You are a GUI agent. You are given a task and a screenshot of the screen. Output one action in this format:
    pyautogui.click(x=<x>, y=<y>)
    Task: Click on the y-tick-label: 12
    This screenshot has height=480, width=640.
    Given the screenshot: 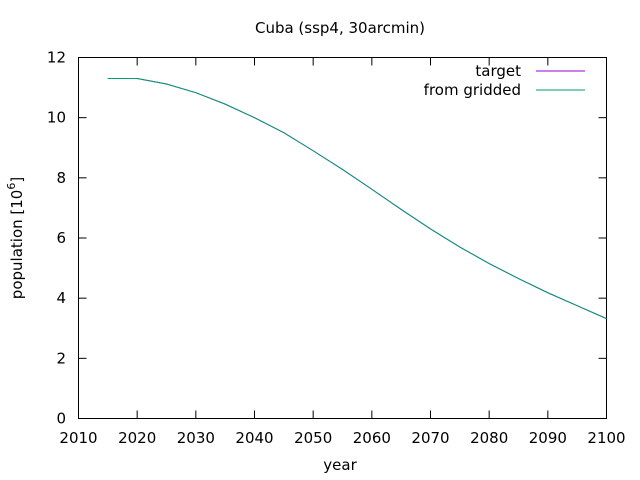 What is the action you would take?
    pyautogui.click(x=56, y=58)
    